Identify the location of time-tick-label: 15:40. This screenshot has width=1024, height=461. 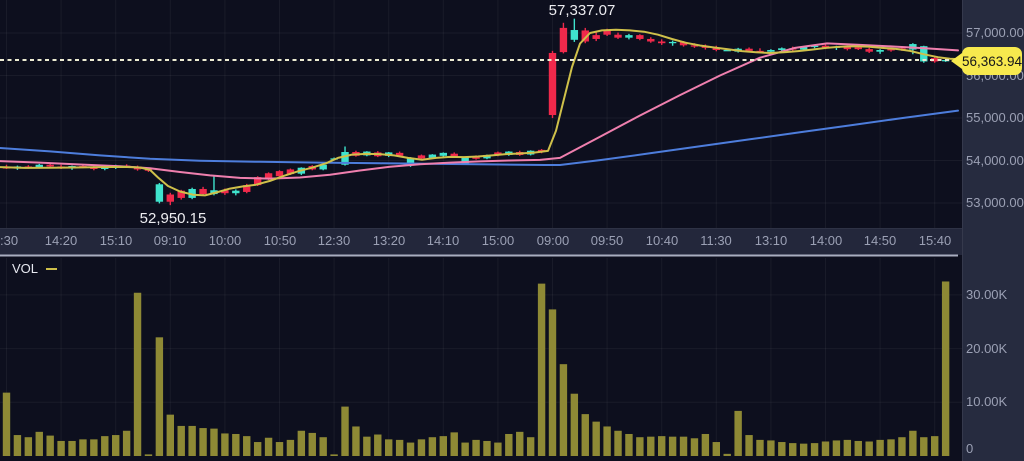
(935, 240).